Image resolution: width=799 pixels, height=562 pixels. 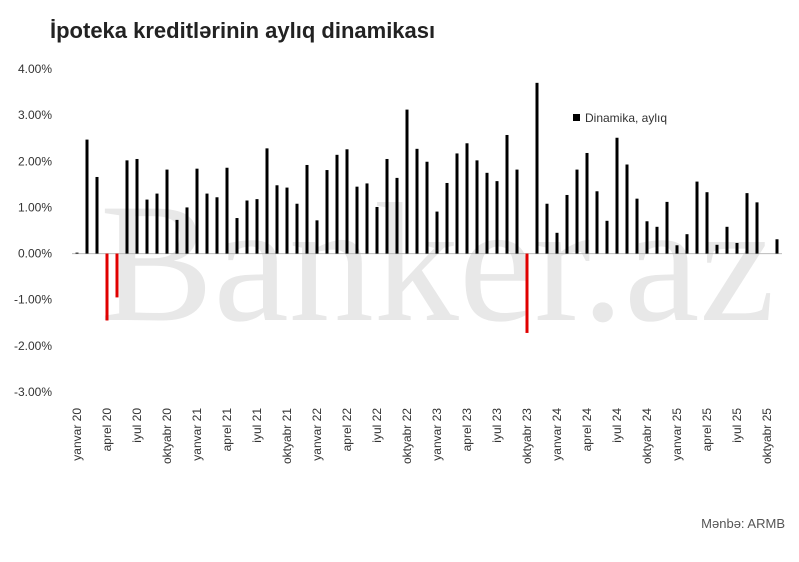 What do you see at coordinates (497, 425) in the screenshot?
I see `x-tick-label: iyul 23` at bounding box center [497, 425].